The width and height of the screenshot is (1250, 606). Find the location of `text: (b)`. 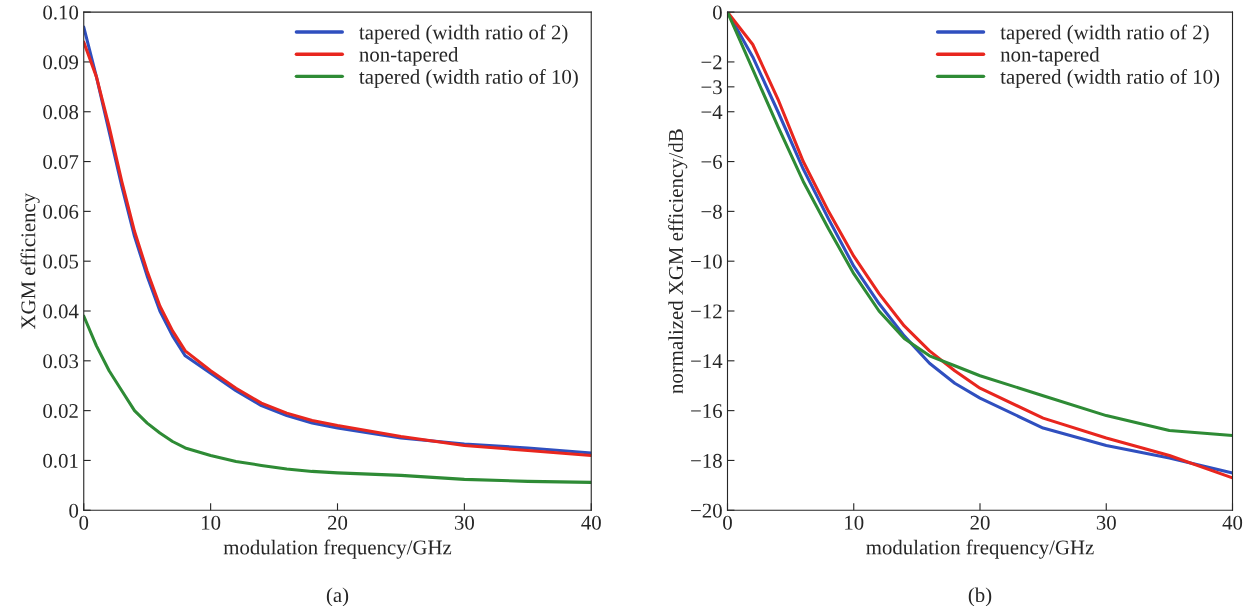

text: (b) is located at coordinates (980, 596).